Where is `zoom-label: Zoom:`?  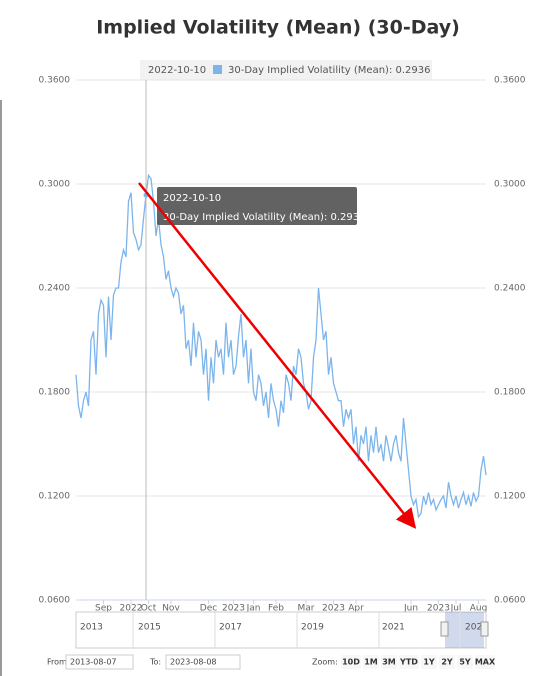 zoom-label: Zoom: is located at coordinates (325, 662).